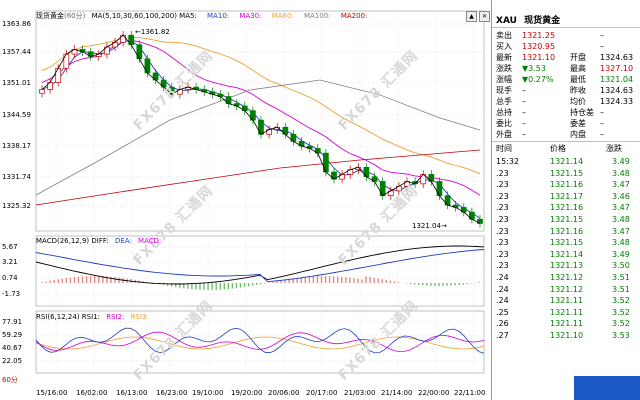 The width and height of the screenshot is (640, 400). Describe the element at coordinates (218, 16) in the screenshot. I see `ma10-legend: MA10:` at that location.